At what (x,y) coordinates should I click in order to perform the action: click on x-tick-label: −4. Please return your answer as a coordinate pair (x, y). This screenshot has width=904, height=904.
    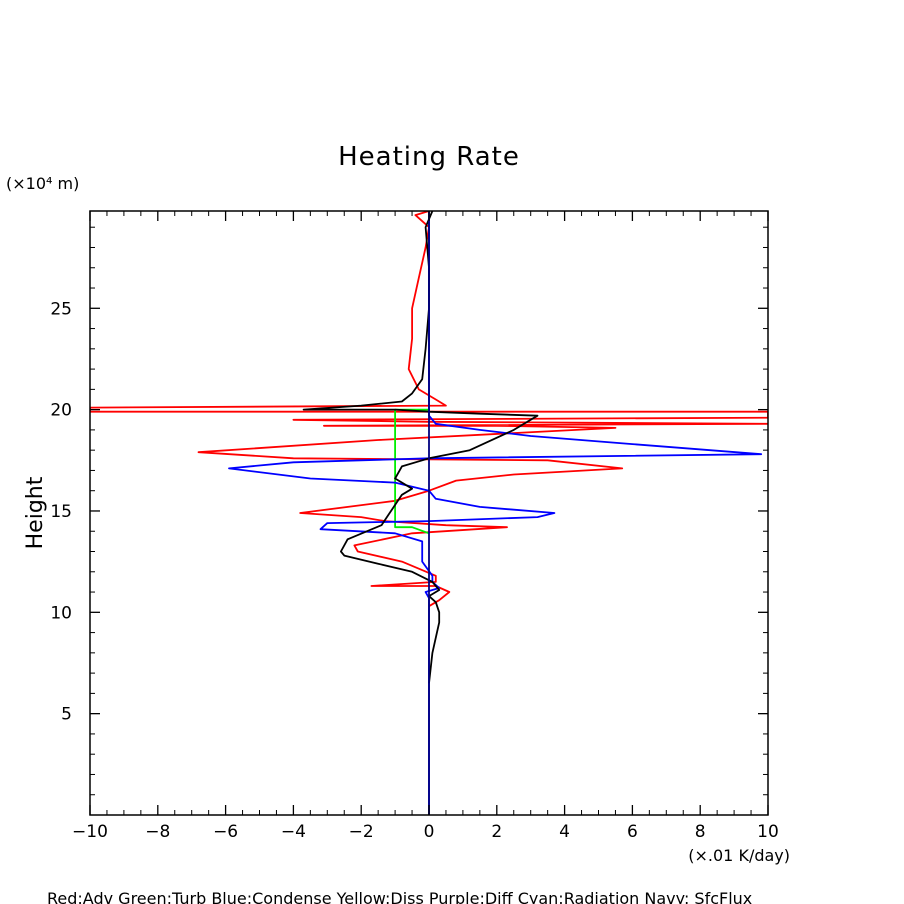
    Looking at the image, I should click on (293, 832).